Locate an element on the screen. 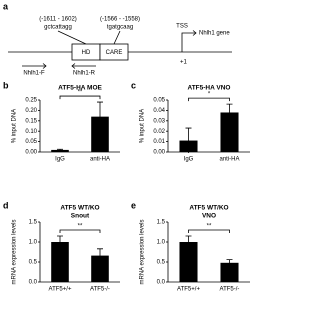 The height and width of the screenshot is (312, 320). y-tick-label: 0.04 is located at coordinates (159, 111).